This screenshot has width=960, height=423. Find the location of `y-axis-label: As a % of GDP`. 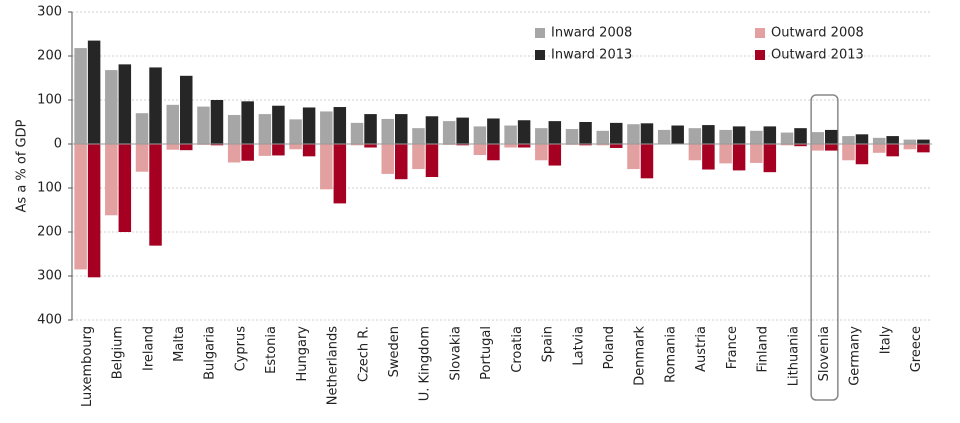

y-axis-label: As a % of GDP is located at coordinates (22, 165).